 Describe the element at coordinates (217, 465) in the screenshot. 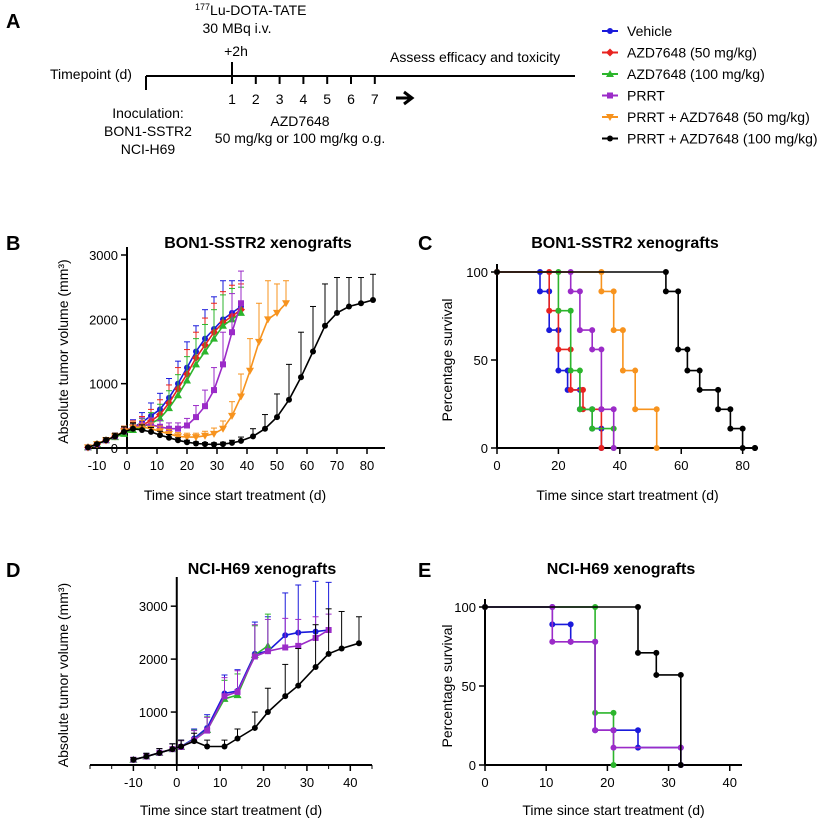

I see `panel-b-x-tick-label: 30` at that location.